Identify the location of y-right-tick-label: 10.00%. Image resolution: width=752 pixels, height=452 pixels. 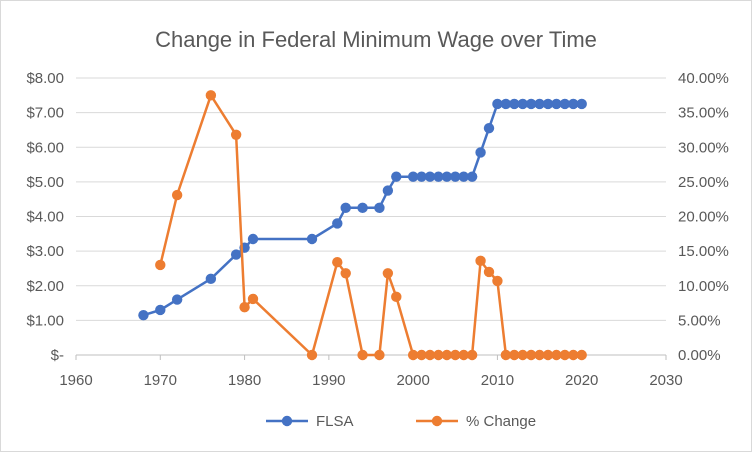
(703, 286).